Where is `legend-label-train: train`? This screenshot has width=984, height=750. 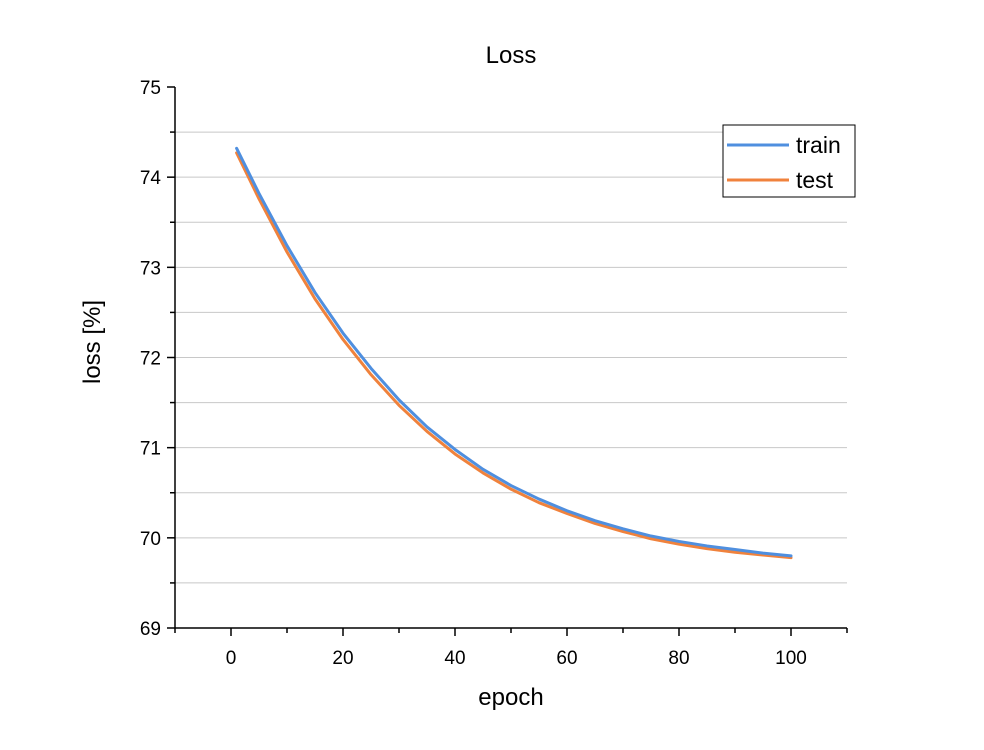
legend-label-train: train is located at coordinates (818, 145).